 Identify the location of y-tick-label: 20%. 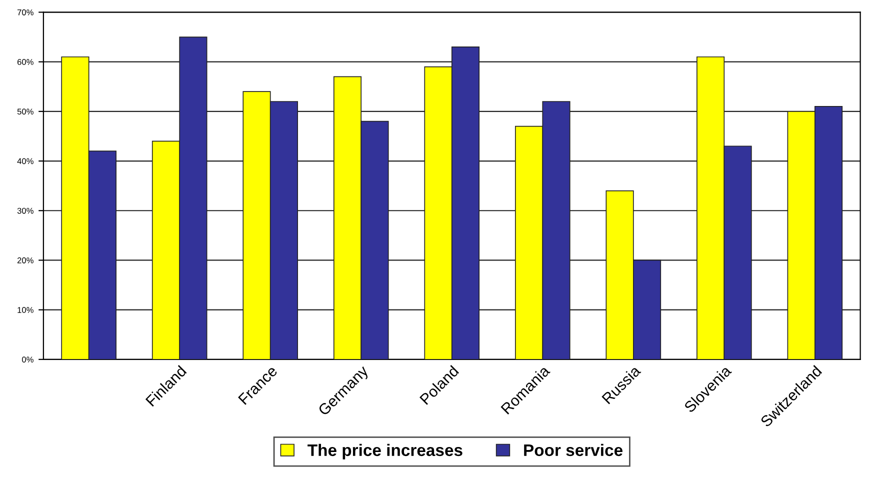
(25, 260).